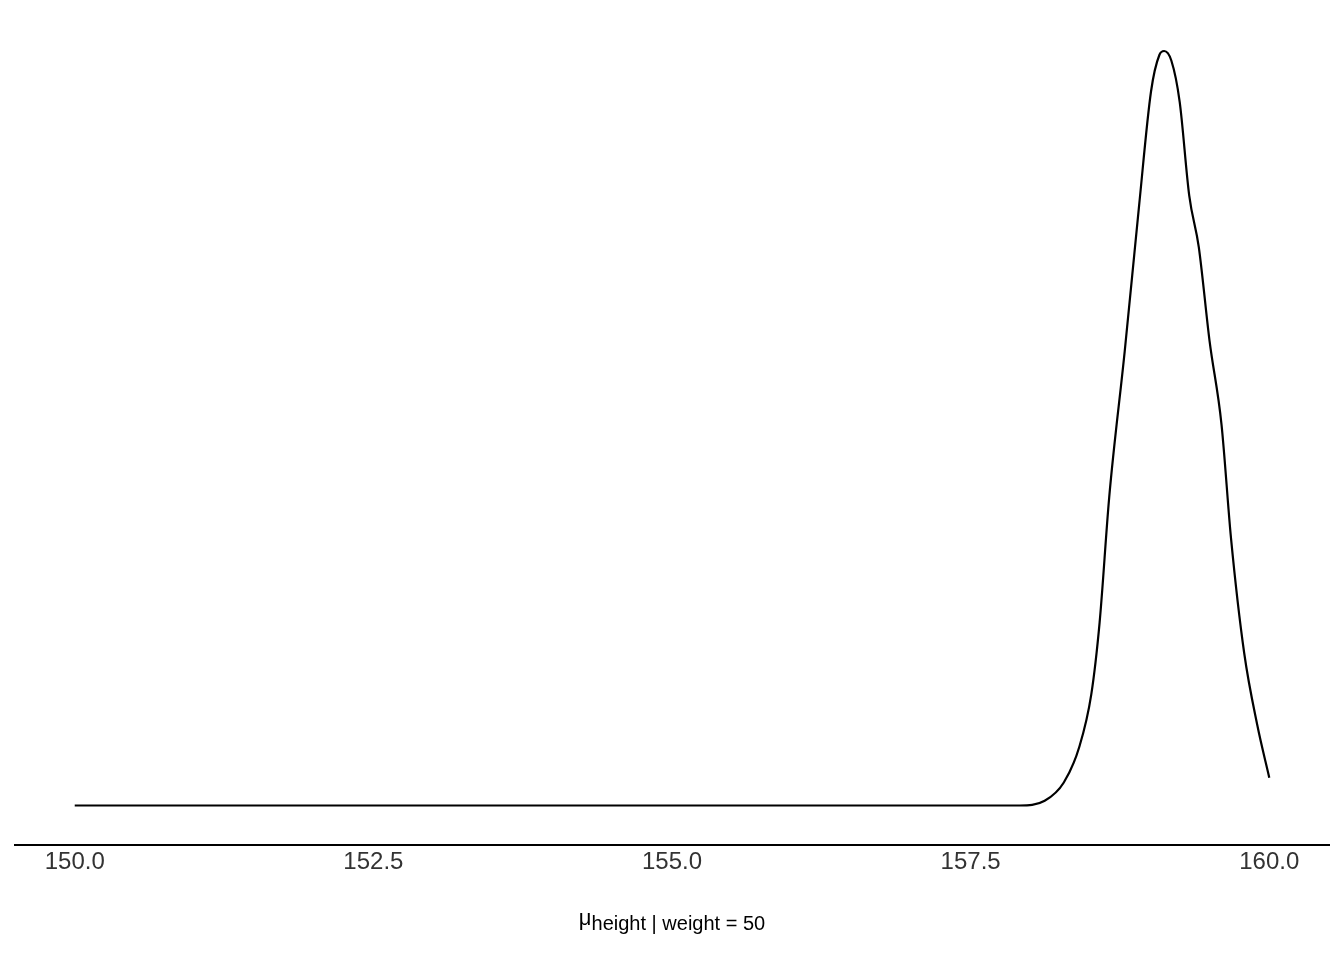 The image size is (1344, 960). I want to click on x-tick-label: 155.0, so click(672, 861).